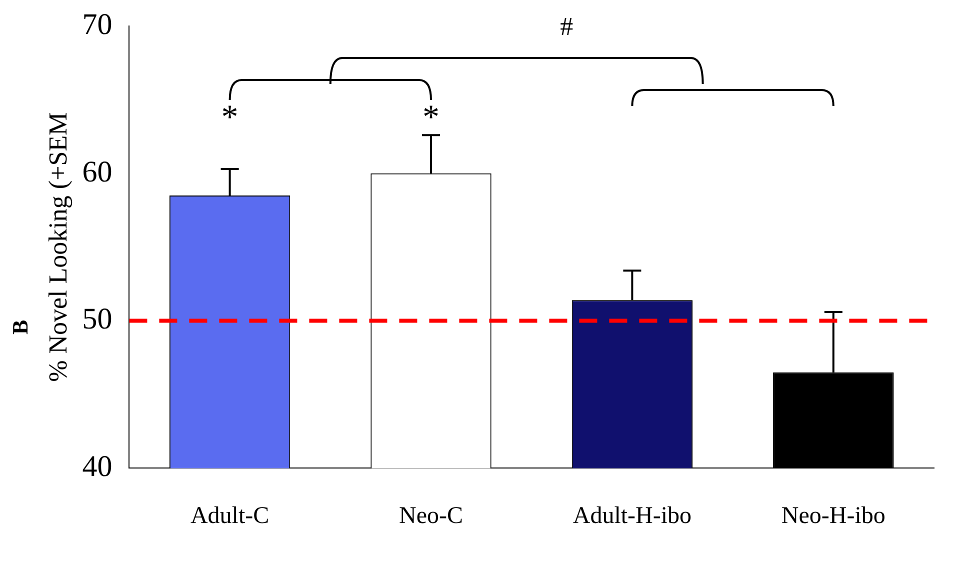 This screenshot has width=964, height=573. I want to click on y-axis-title: % Novel Looking (+SEM, so click(57, 247).